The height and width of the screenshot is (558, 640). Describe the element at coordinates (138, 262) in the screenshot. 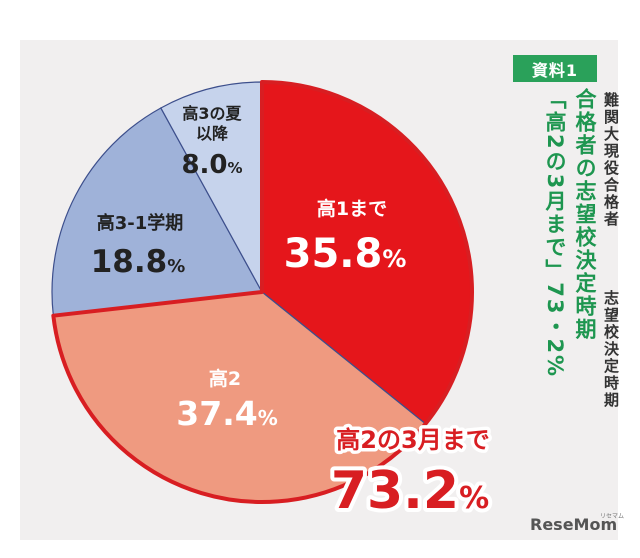

I see `slice-value-3: 18.8%` at that location.